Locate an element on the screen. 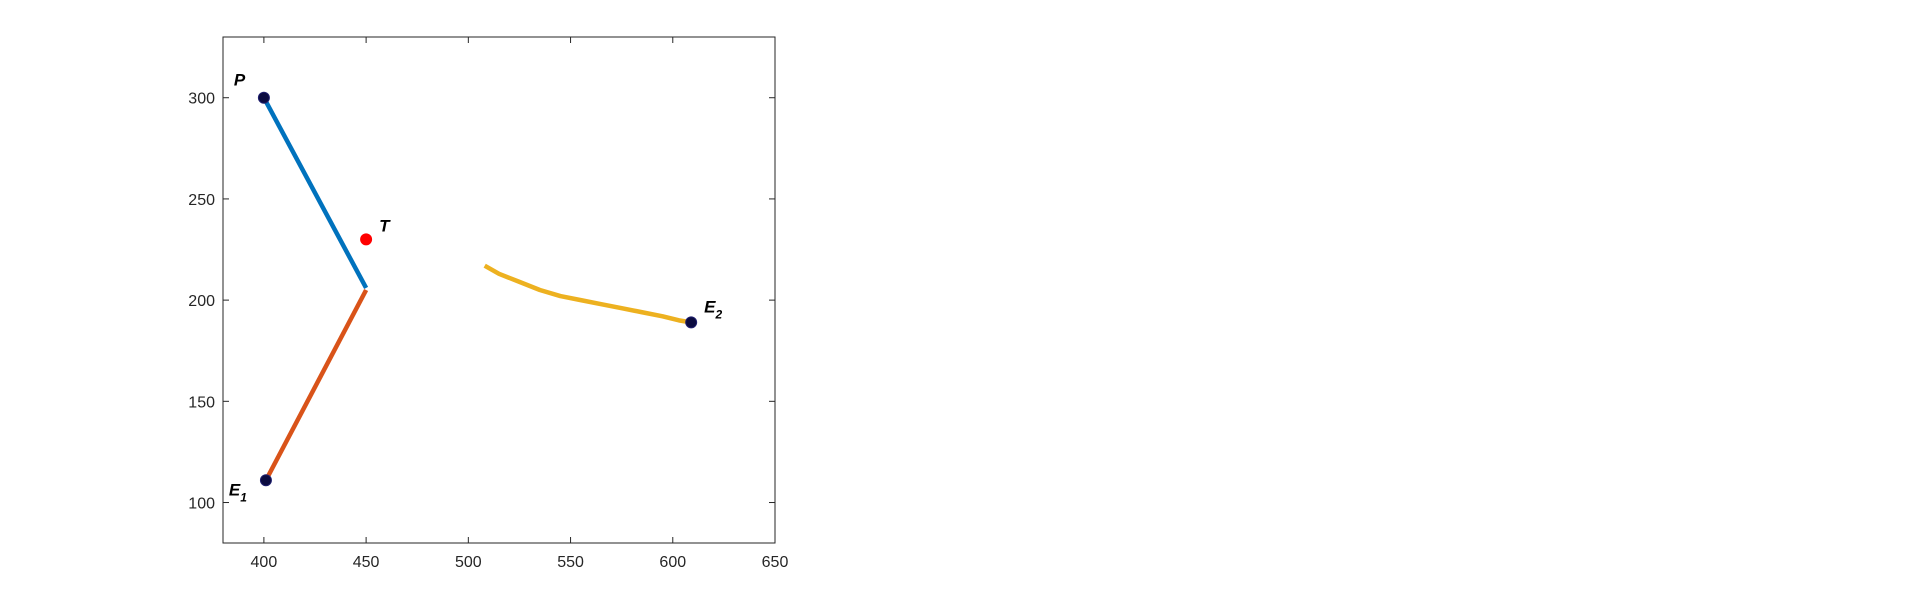  marker-label-main-E1: E is located at coordinates (235, 489).